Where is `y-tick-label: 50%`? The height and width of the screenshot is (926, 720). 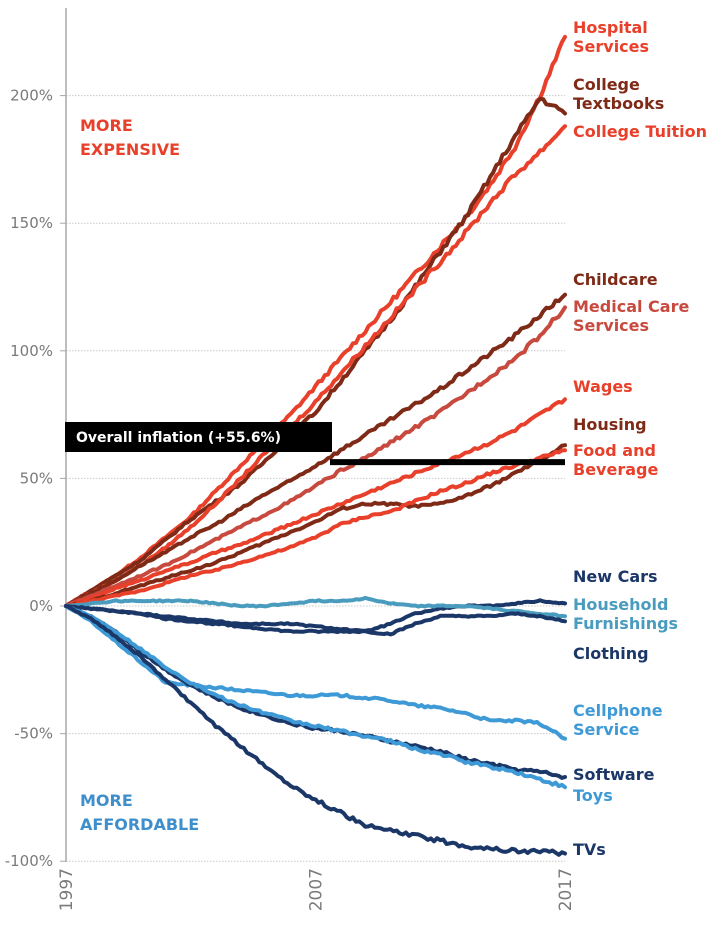 y-tick-label: 50% is located at coordinates (36, 478).